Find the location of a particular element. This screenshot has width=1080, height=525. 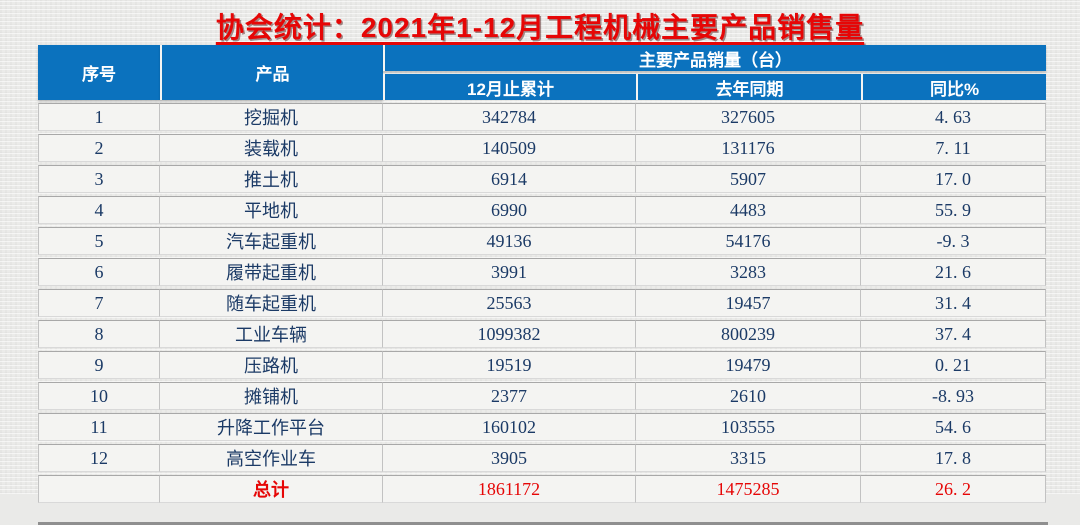

cell-cumulative-dec: 1099382 is located at coordinates (509, 334).